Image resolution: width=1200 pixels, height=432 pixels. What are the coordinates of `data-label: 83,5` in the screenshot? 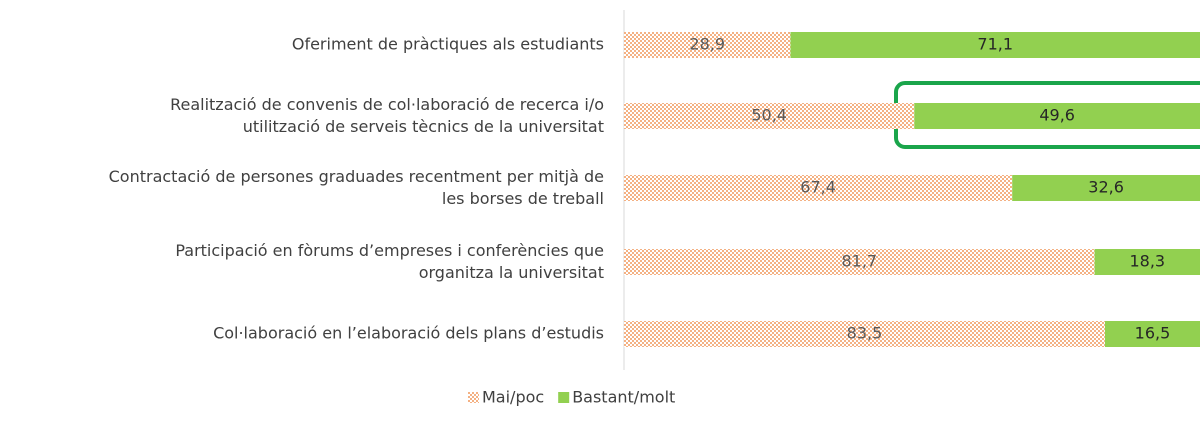 It's located at (865, 333).